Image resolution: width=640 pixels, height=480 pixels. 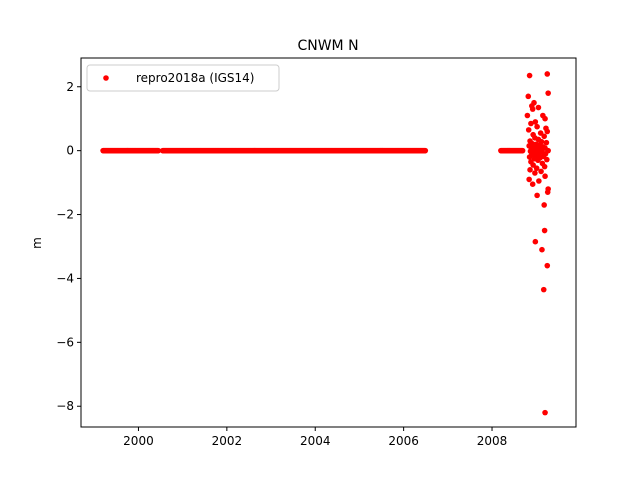 I want to click on y-tick-label: −6, so click(x=65, y=342).